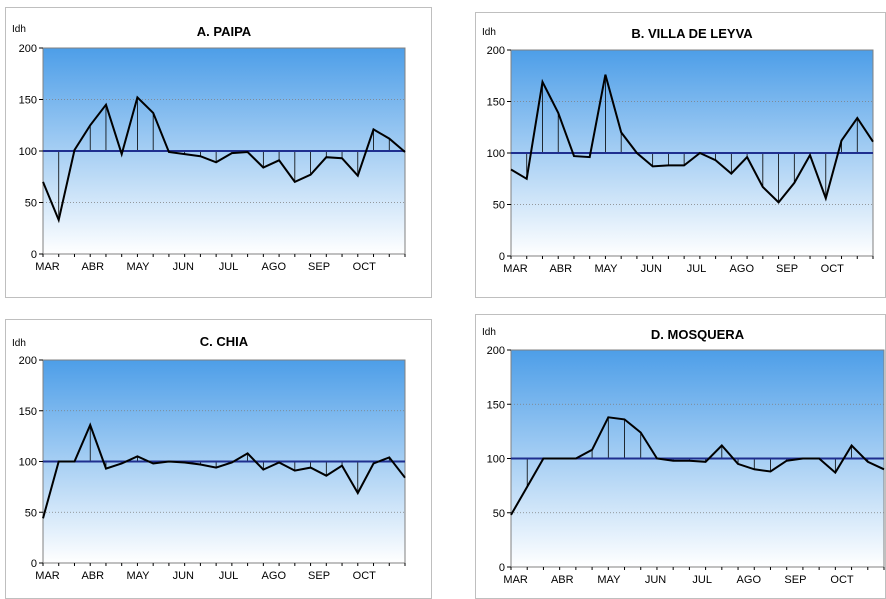  I want to click on chart-title: B. VILLA DE LEYVA, so click(692, 33).